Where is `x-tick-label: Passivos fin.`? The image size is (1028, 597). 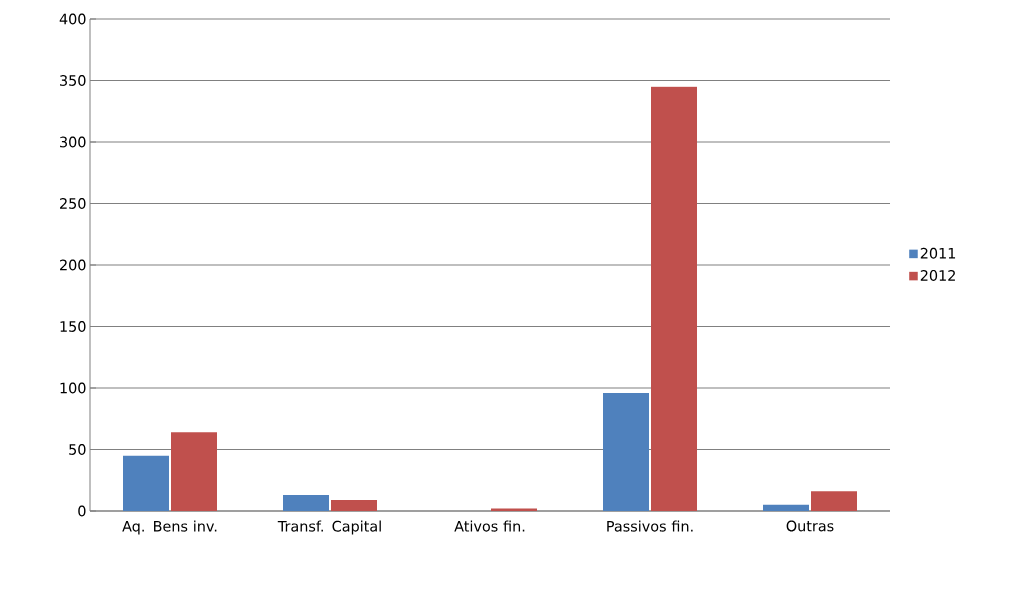 x-tick-label: Passivos fin. is located at coordinates (650, 526).